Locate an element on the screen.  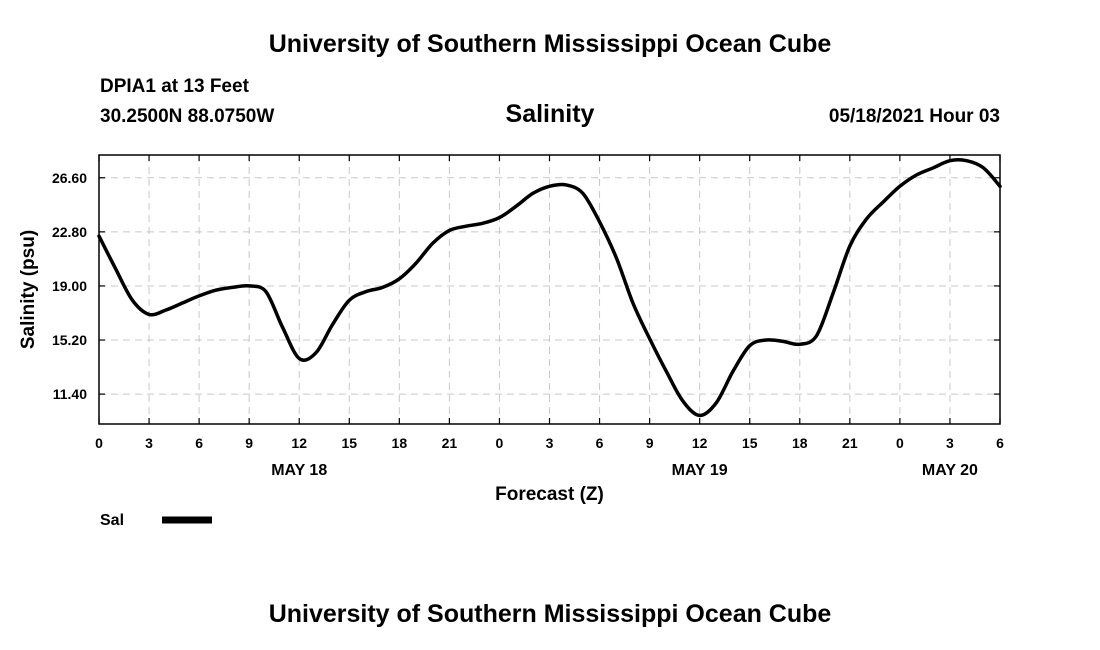
y-tick-labels: 11.40 15.20 19.00 22.80 26.60 is located at coordinates (69, 286).